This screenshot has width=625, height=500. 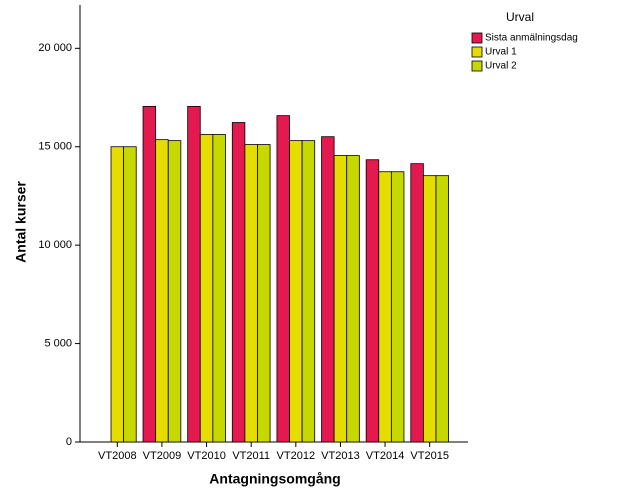 I want to click on legend-label: Urval 2, so click(x=501, y=66).